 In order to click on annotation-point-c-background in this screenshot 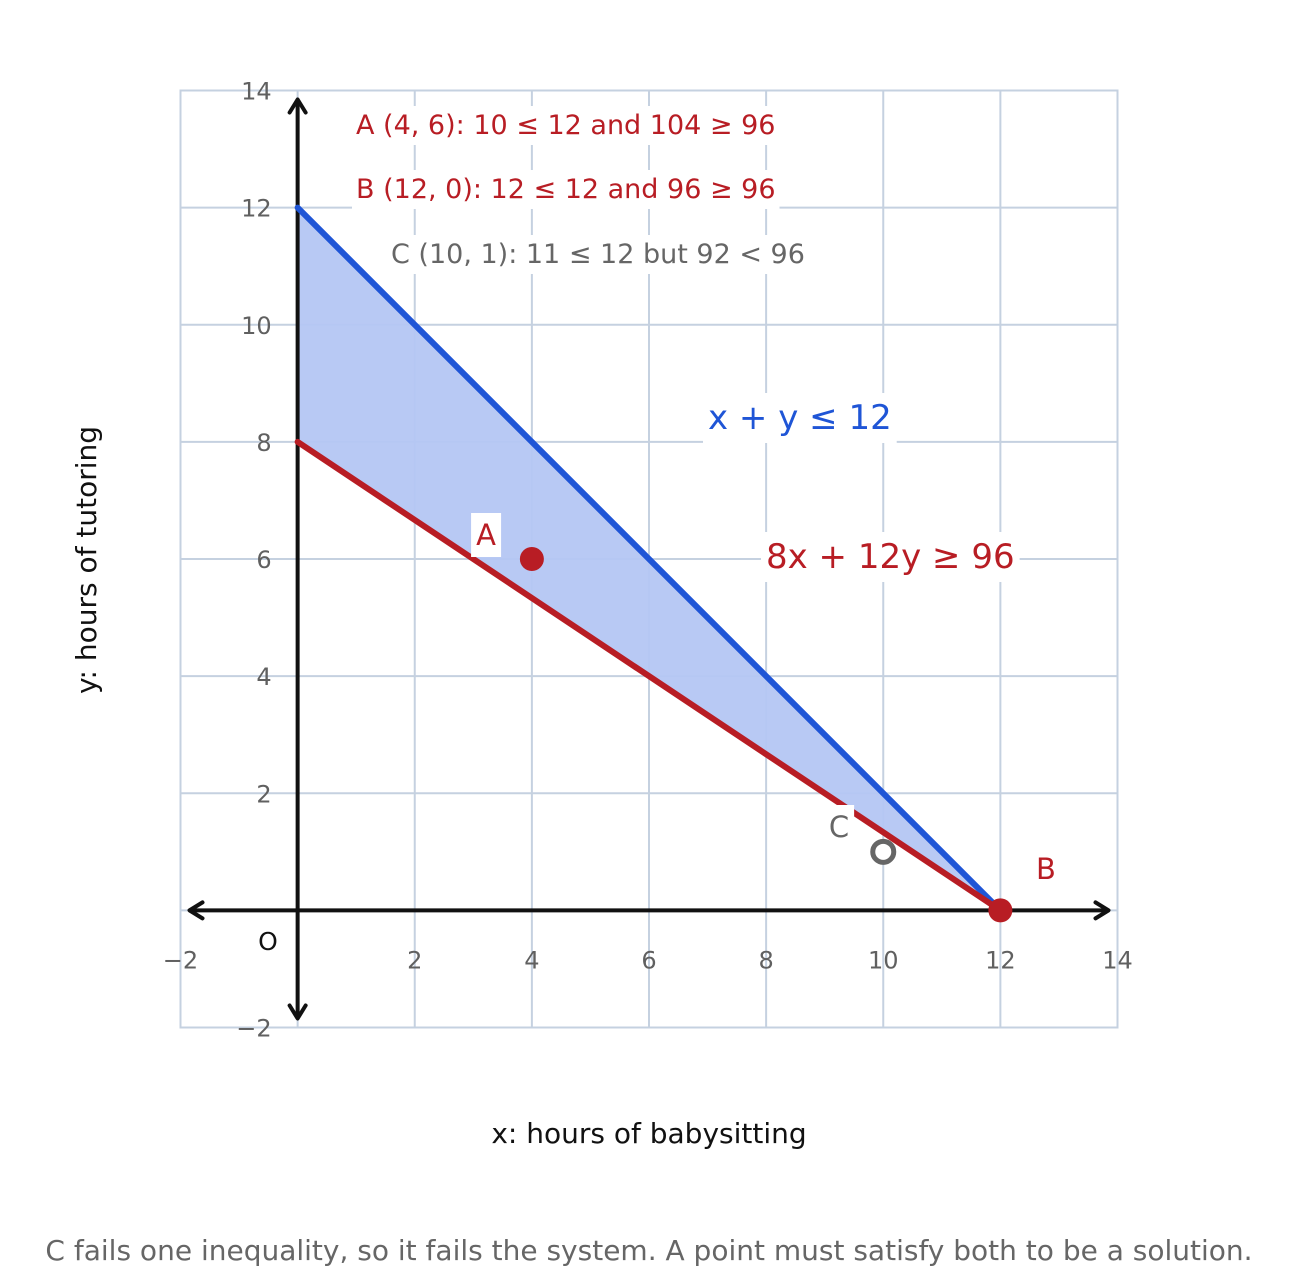, I will do `click(598, 254)`.